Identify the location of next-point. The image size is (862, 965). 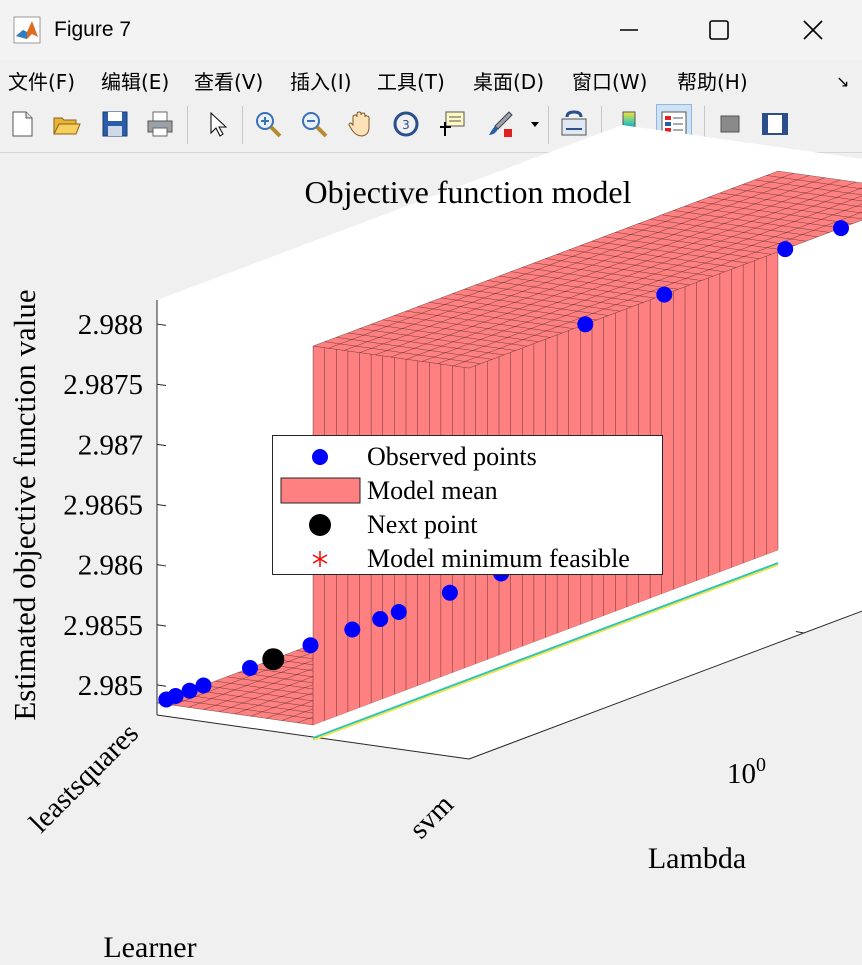
(273, 659).